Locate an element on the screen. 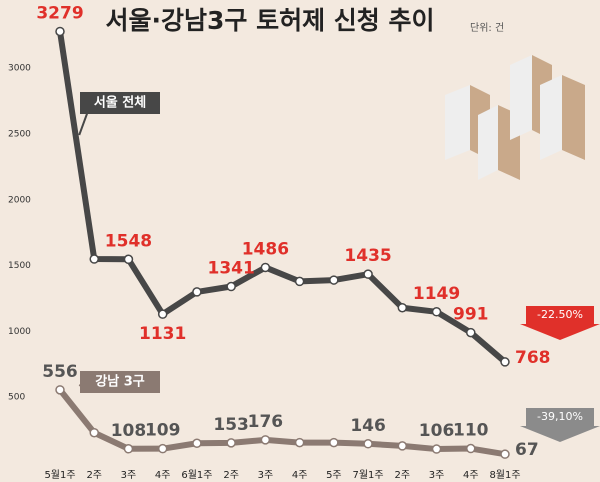  data-label: 768 is located at coordinates (533, 358).